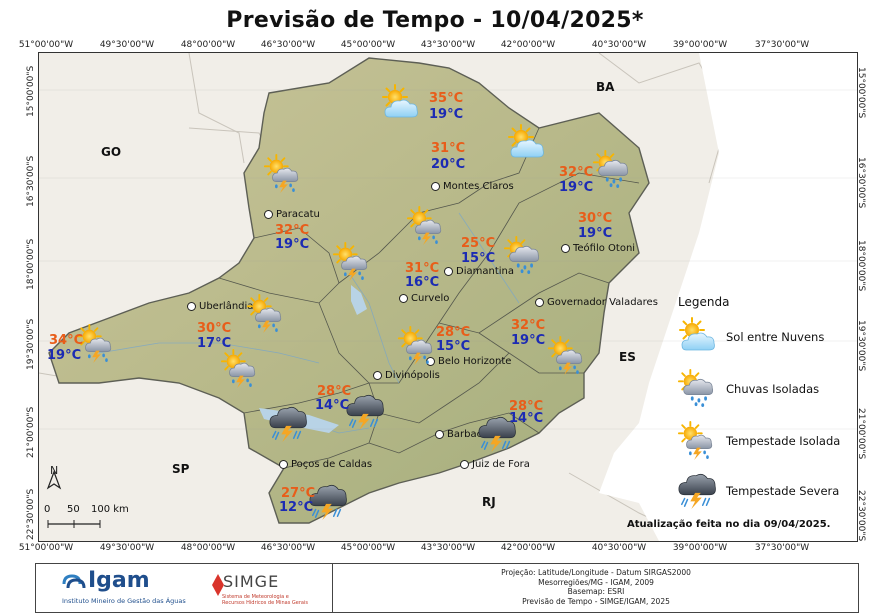 Image resolution: width=870 pixels, height=615 pixels. Describe the element at coordinates (479, 271) in the screenshot. I see `city-marker: Diamantina` at that location.